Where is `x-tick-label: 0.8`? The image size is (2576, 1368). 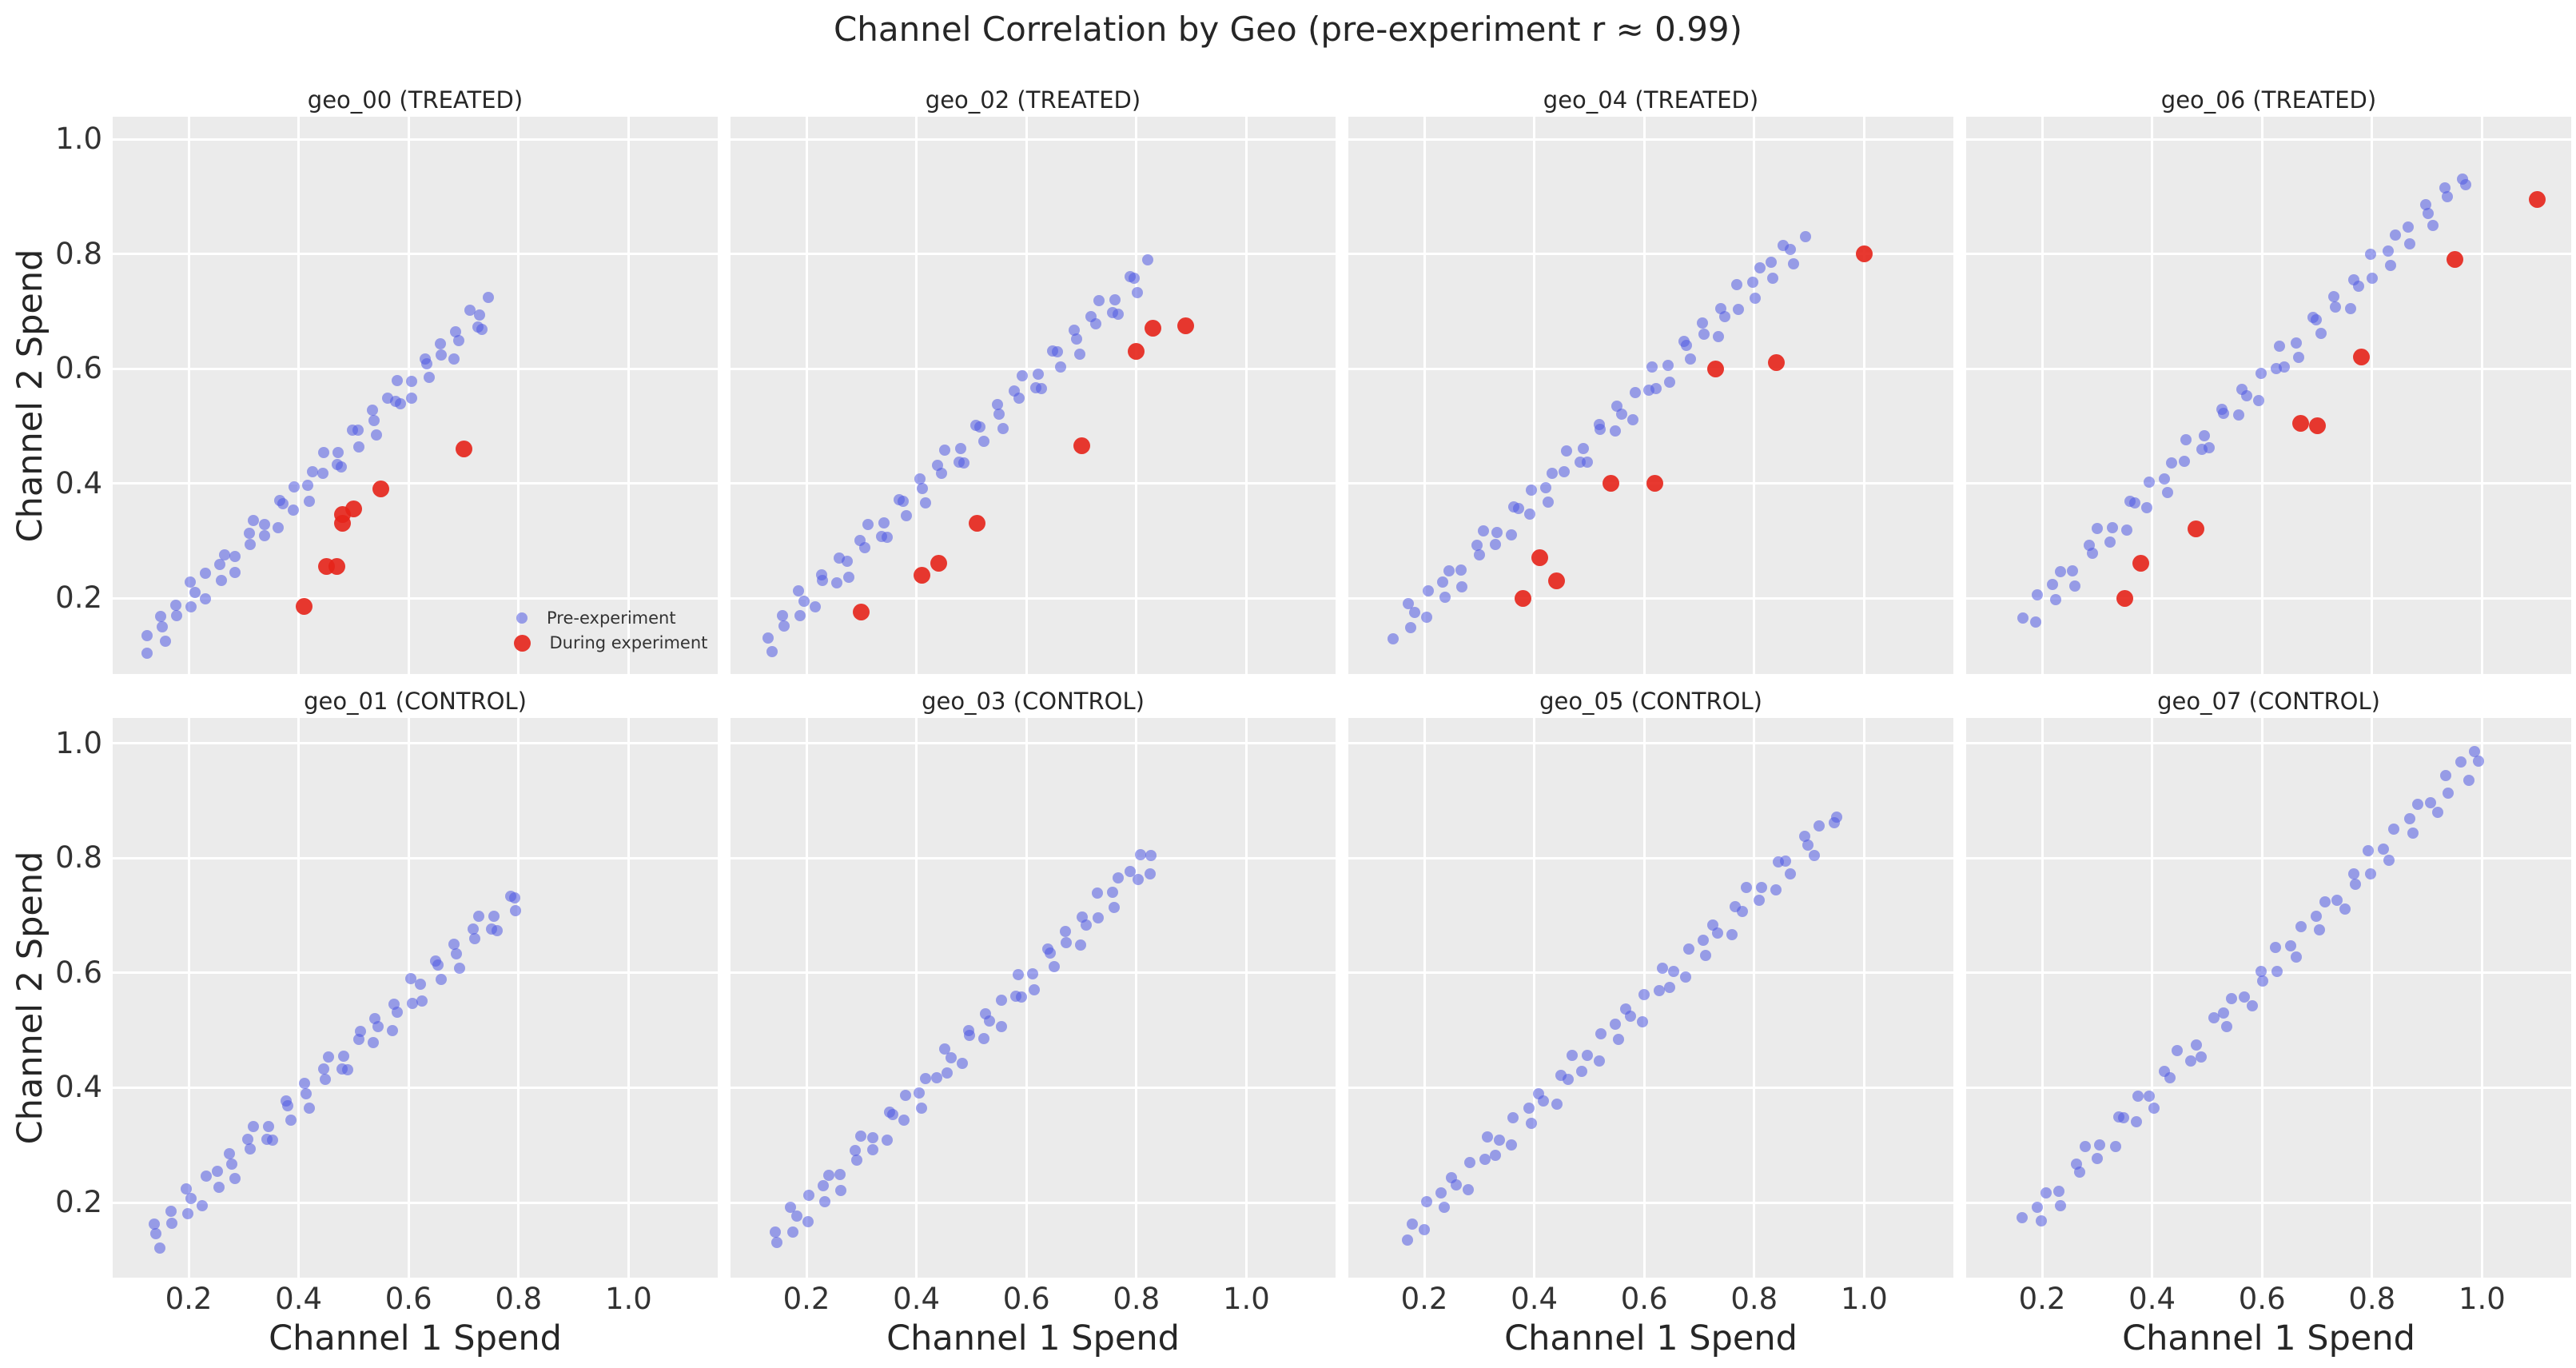 x-tick-label: 0.8 is located at coordinates (519, 1299).